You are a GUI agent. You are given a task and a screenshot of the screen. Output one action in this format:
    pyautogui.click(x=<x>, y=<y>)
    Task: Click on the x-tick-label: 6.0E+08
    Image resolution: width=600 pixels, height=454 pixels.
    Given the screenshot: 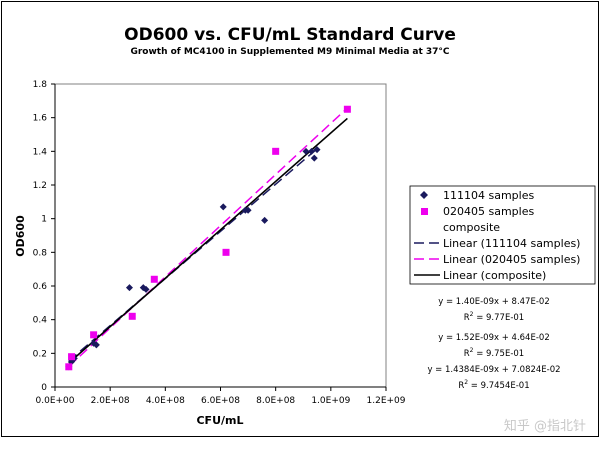 What is the action you would take?
    pyautogui.click(x=220, y=401)
    